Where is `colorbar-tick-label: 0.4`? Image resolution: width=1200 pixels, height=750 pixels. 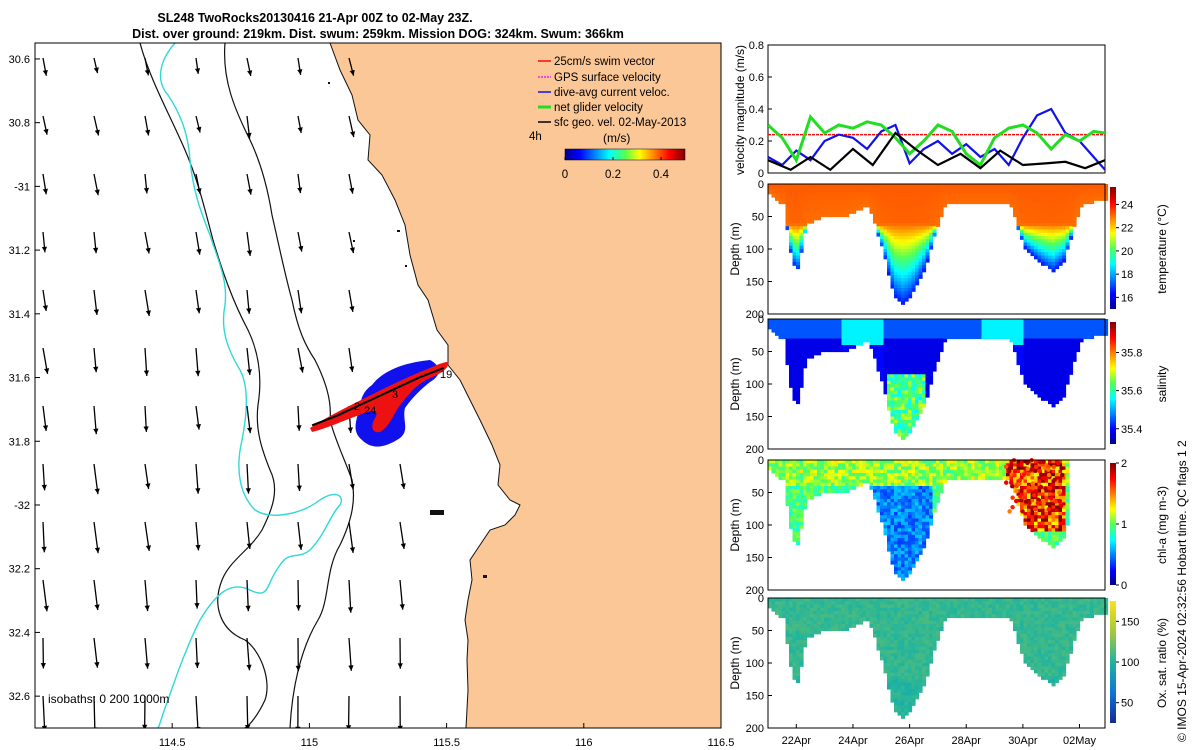 colorbar-tick-label: 0.4 is located at coordinates (661, 175).